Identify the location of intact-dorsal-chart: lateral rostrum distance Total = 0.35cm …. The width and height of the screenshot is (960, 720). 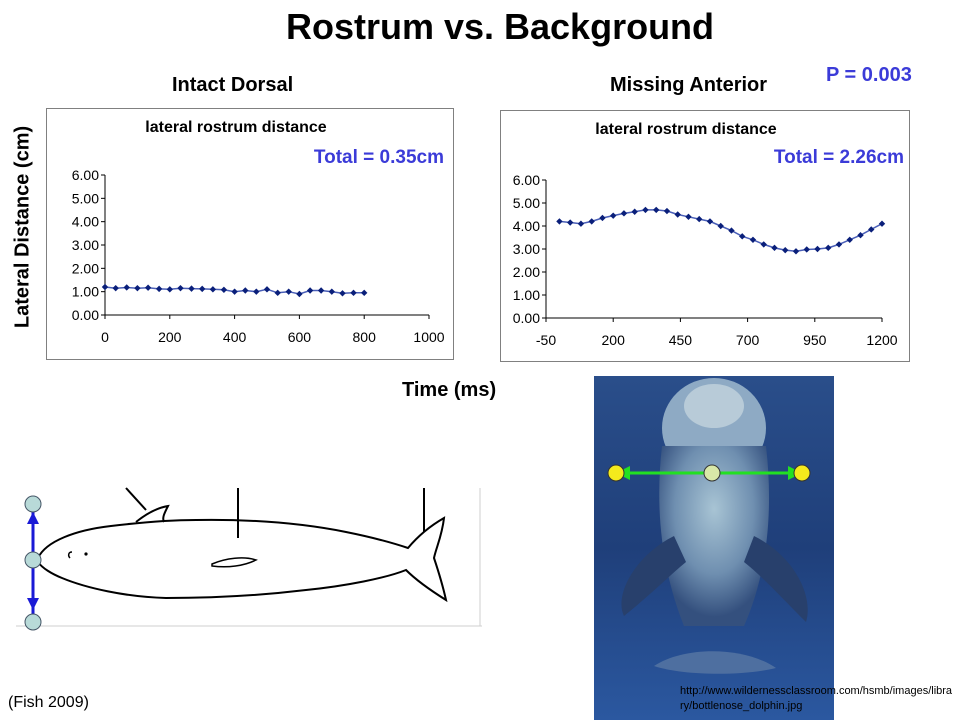
(250, 234).